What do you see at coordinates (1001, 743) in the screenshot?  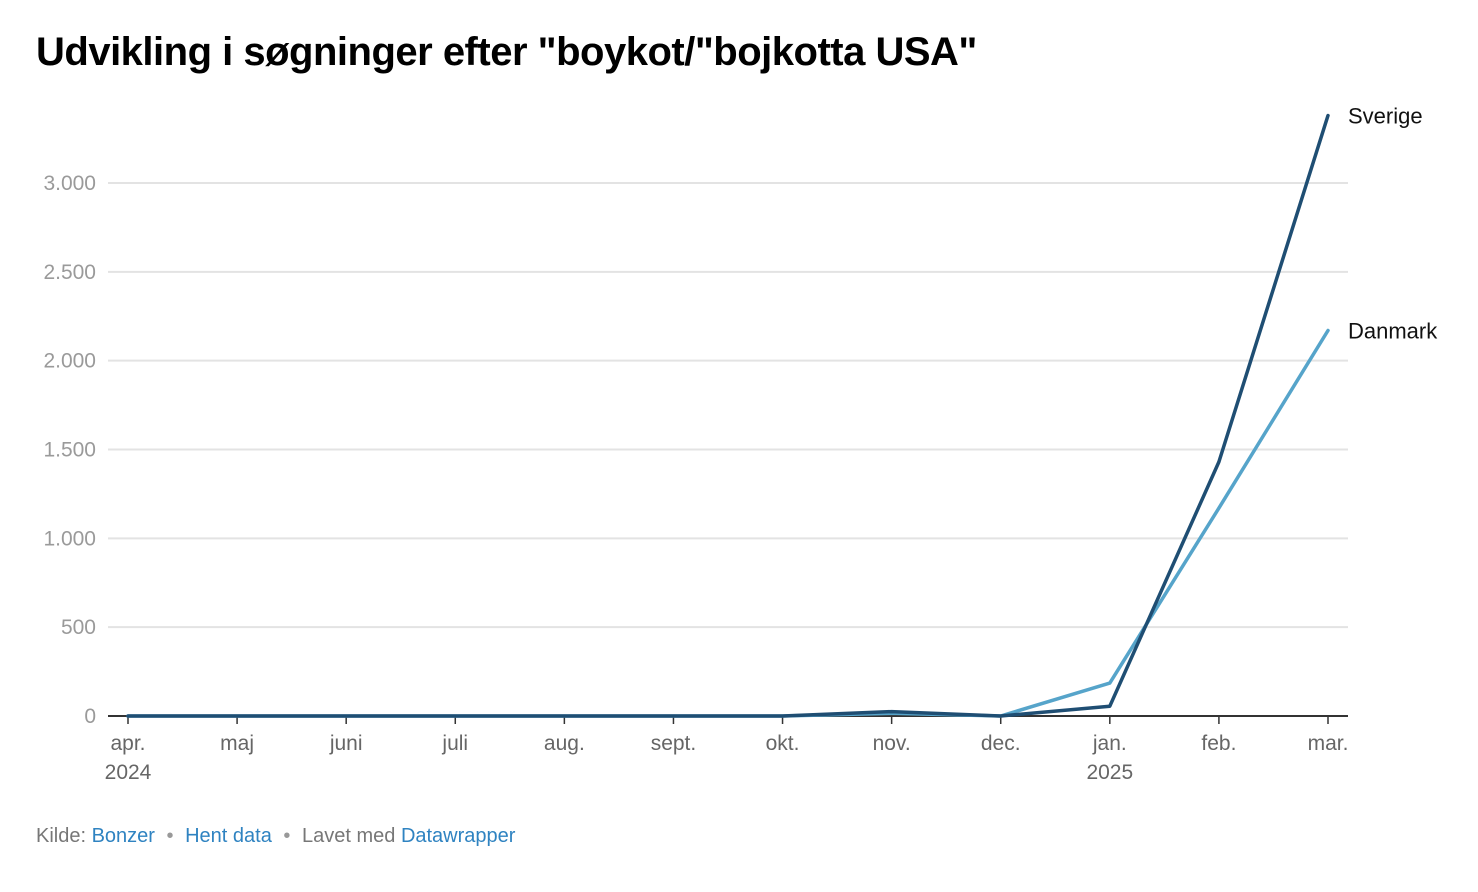 I see `x-tick-label: dec.` at bounding box center [1001, 743].